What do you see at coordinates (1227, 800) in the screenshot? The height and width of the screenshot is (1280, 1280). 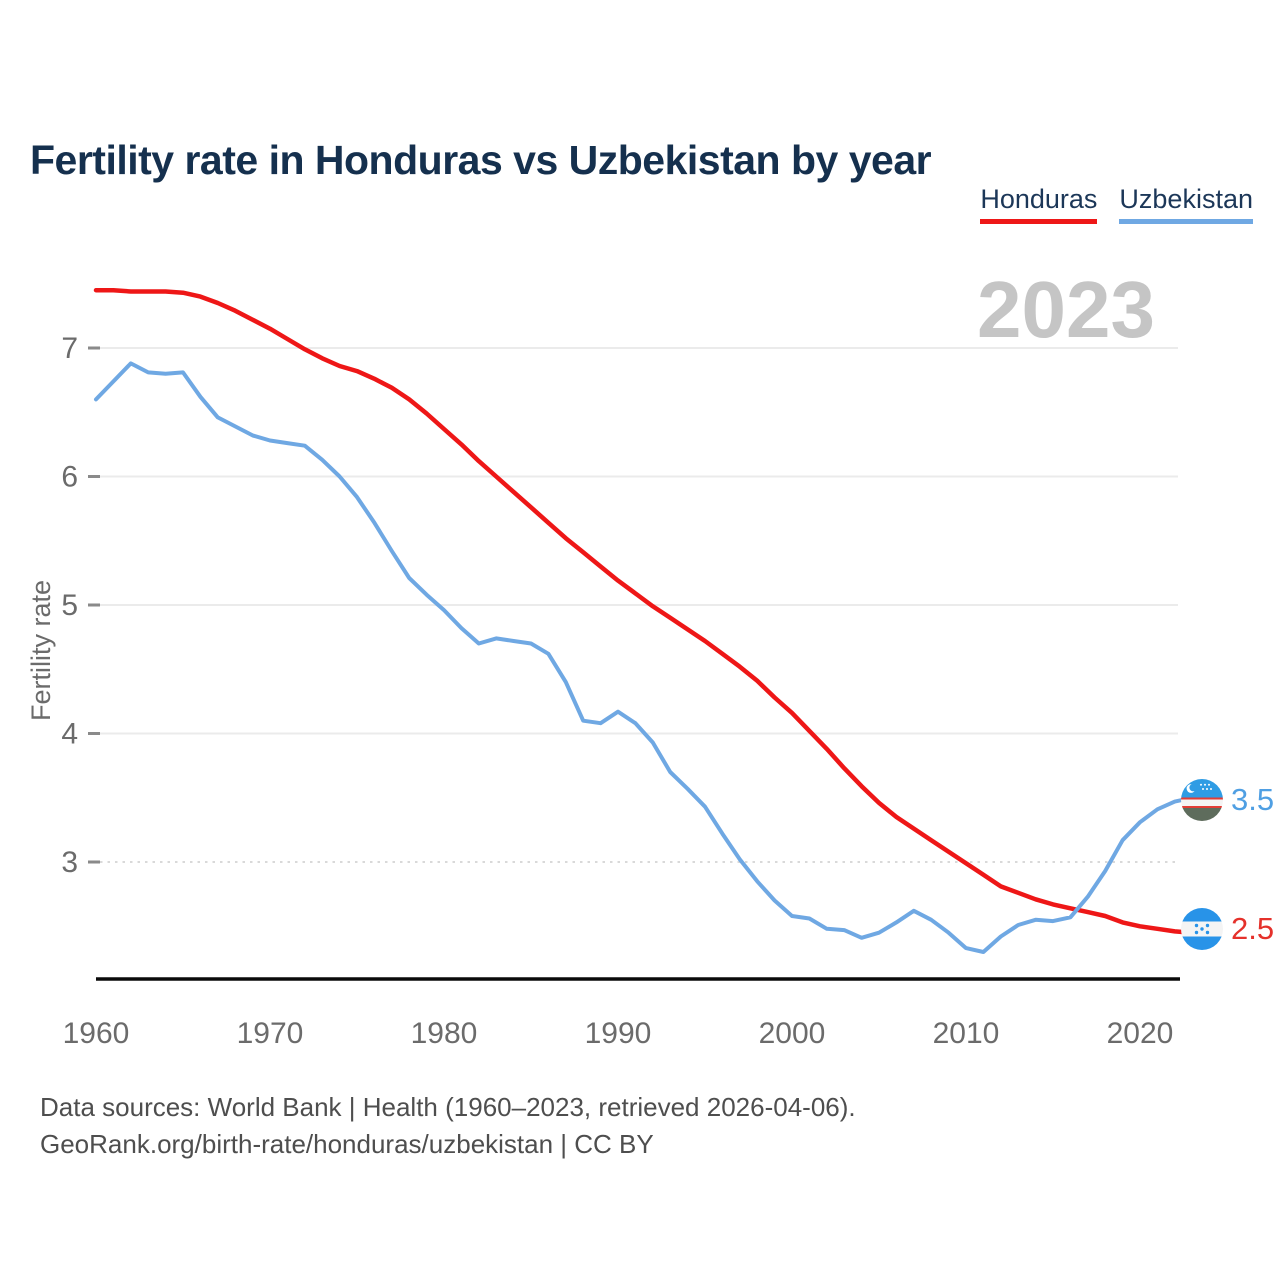 I see `endpoint-label-uzbekistan: 3.5` at bounding box center [1227, 800].